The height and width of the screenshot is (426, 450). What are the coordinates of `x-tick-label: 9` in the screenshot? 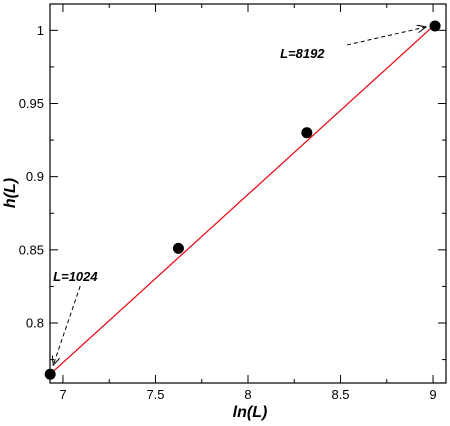 It's located at (432, 394).